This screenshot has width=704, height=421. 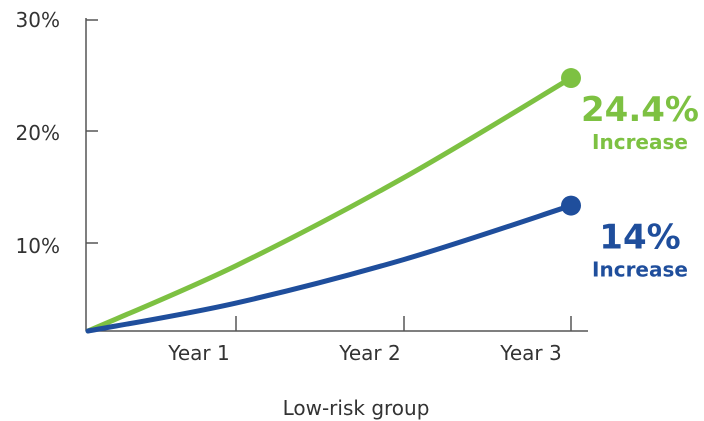 I want to click on x-tick-label: Year 1, so click(x=198, y=353).